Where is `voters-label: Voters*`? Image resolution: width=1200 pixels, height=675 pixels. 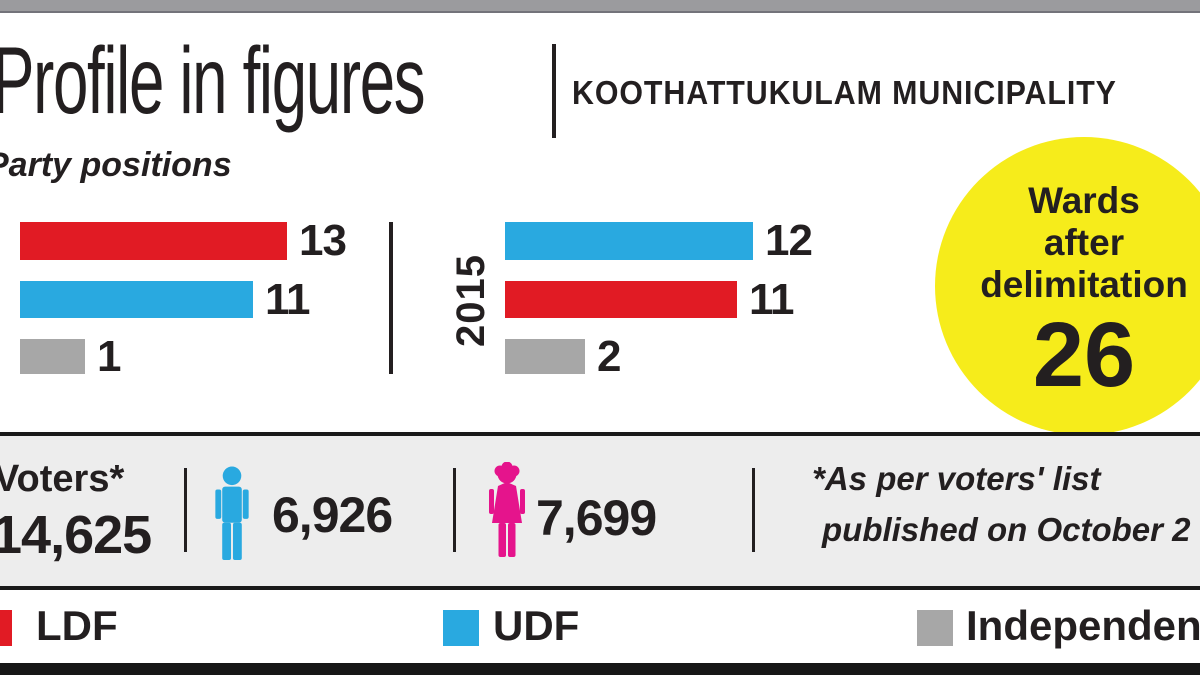
voters-label: Voters* is located at coordinates (62, 479).